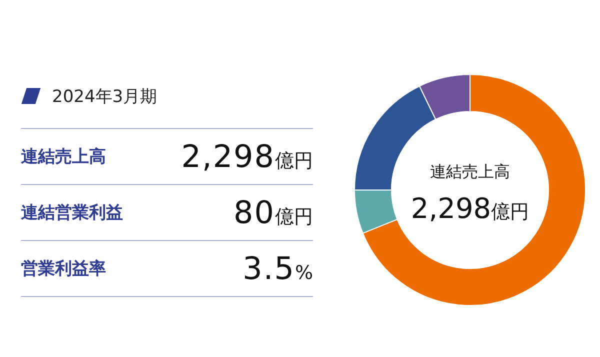  Describe the element at coordinates (277, 268) in the screenshot. I see `text: 3.5%` at that location.